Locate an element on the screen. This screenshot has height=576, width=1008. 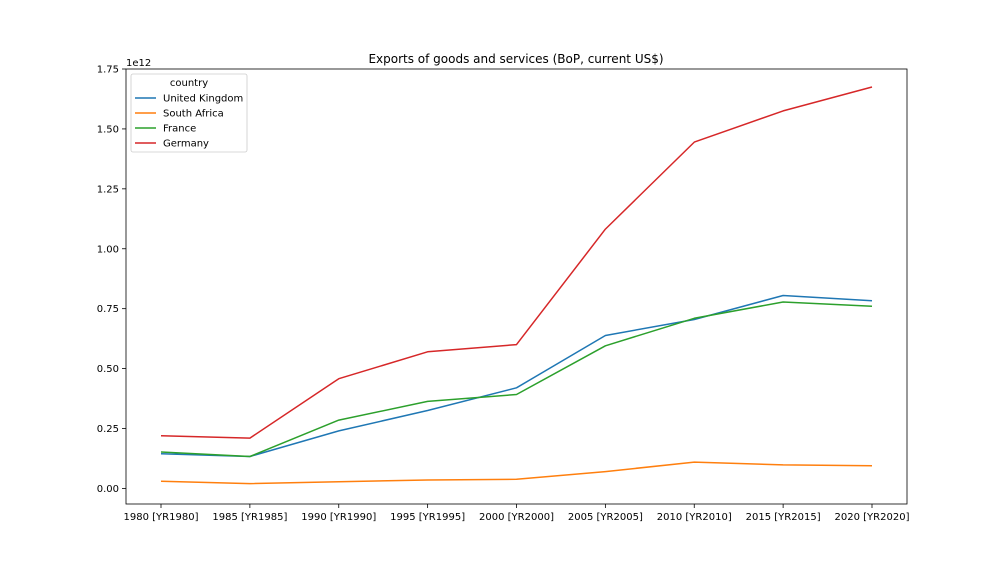
x-tick-label: 2015 [YR2015] is located at coordinates (783, 517).